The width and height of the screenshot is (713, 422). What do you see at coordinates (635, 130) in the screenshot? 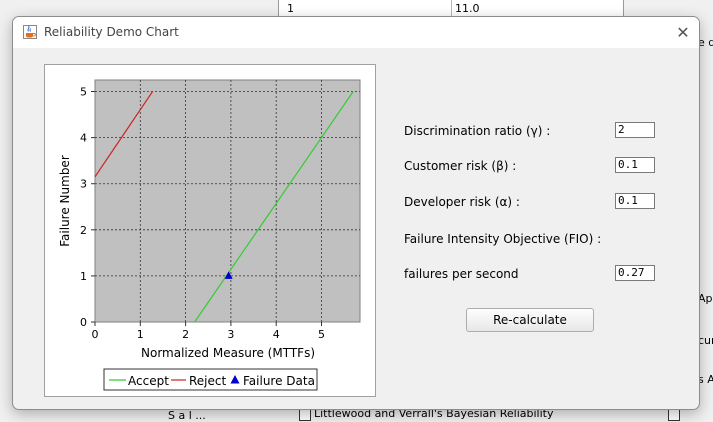
I see `discrimination-ratio-input` at bounding box center [635, 130].